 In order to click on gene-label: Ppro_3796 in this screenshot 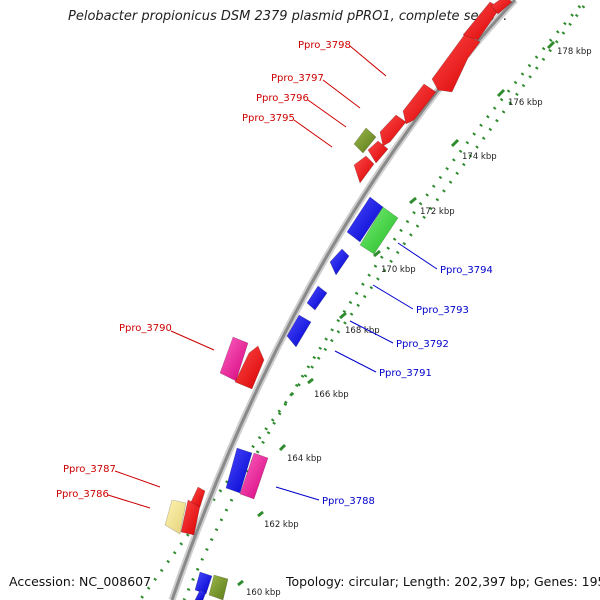, I will do `click(282, 98)`.